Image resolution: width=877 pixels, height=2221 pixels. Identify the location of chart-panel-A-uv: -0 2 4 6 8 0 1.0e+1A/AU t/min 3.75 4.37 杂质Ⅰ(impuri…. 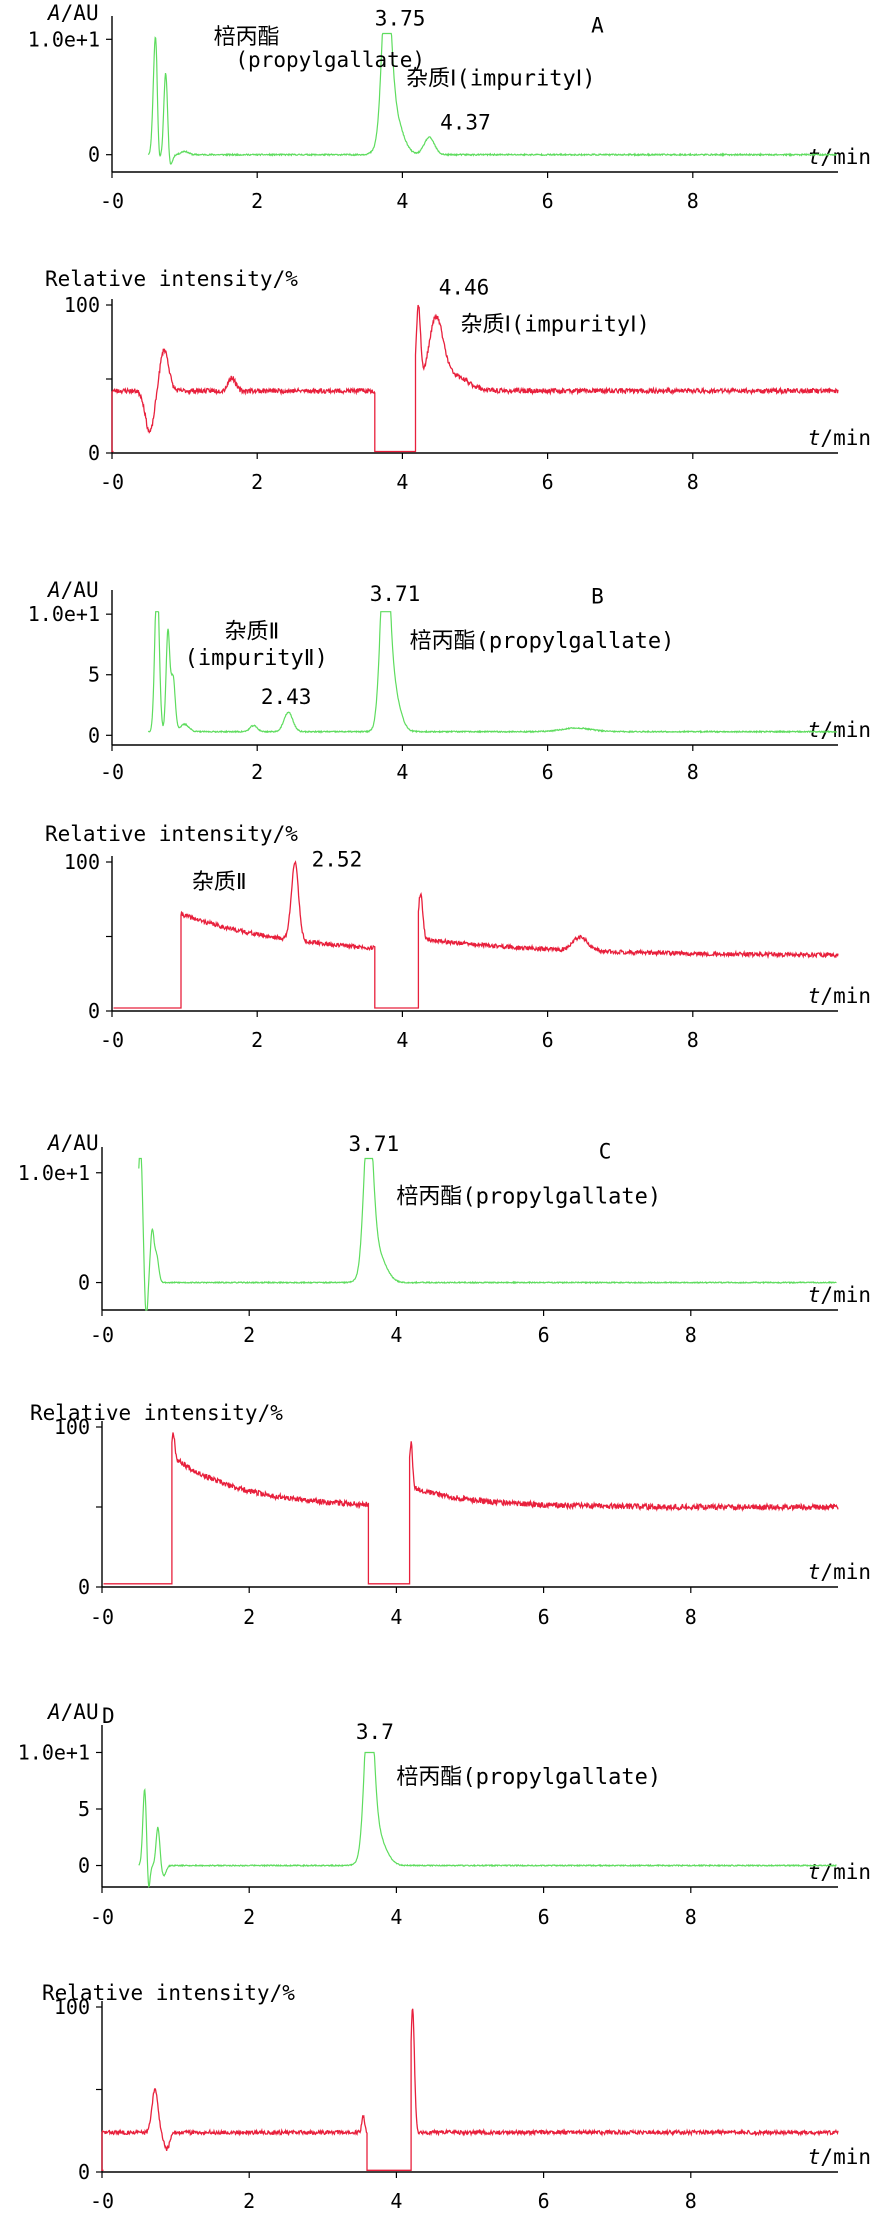
(449, 107).